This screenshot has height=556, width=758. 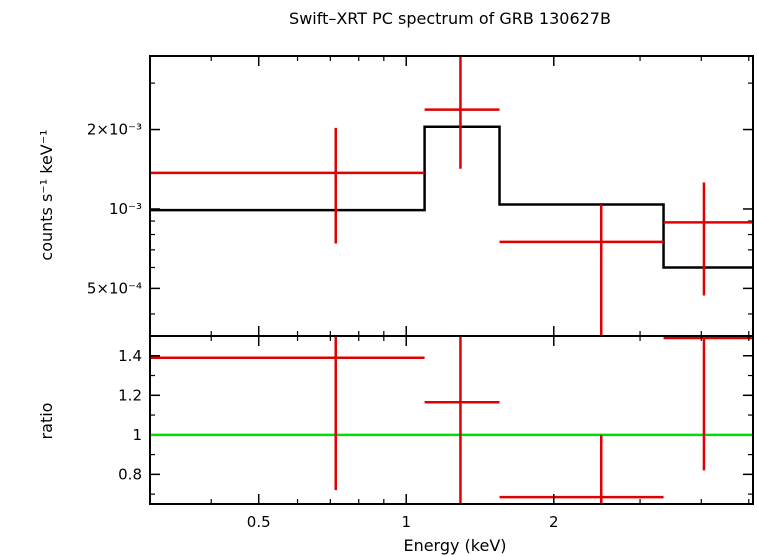 I want to click on top-y-tick-label: 5×10⁻⁴, so click(x=114, y=288).